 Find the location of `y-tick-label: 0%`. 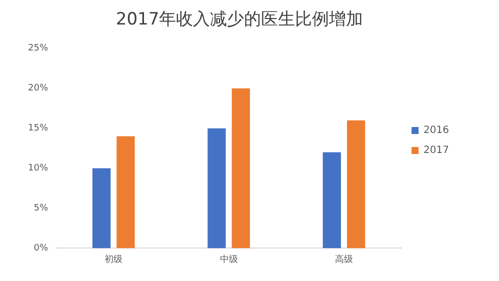

y-tick-label: 0% is located at coordinates (41, 249).